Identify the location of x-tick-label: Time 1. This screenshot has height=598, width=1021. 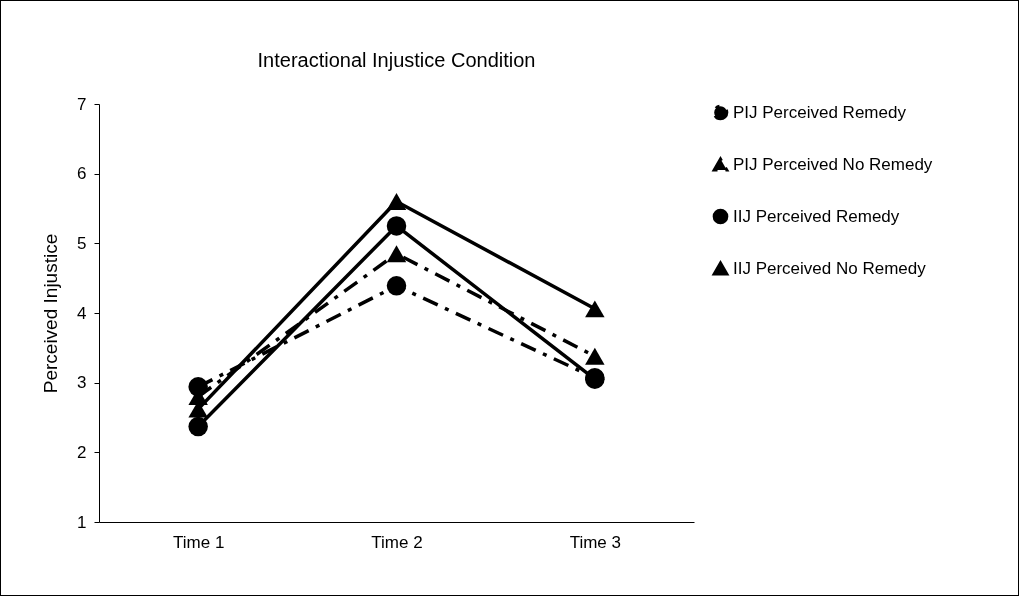
(199, 542).